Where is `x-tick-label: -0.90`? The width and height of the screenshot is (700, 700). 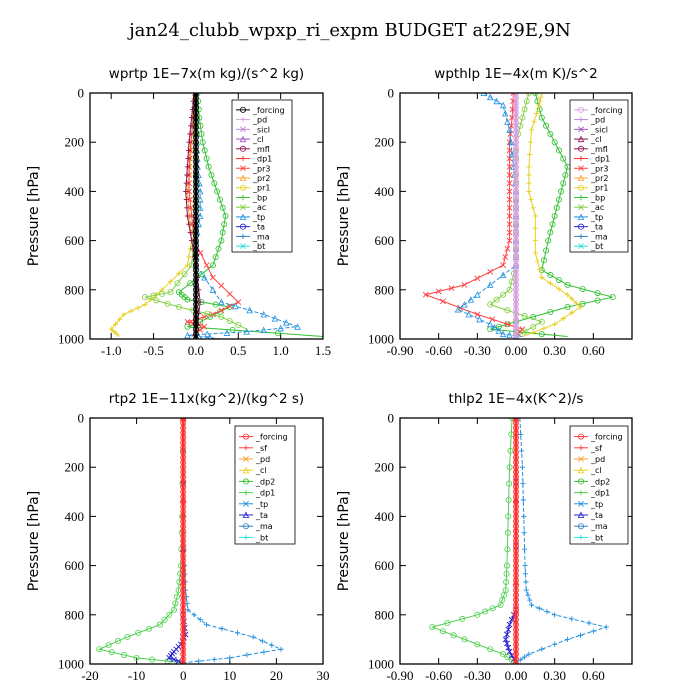 x-tick-label: -0.90 is located at coordinates (399, 350).